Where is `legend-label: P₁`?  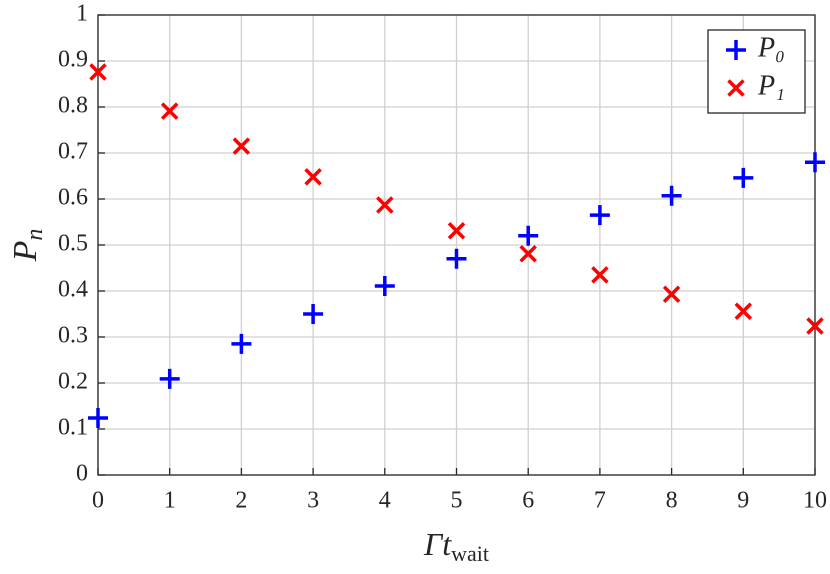 legend-label: P₁ is located at coordinates (771, 85).